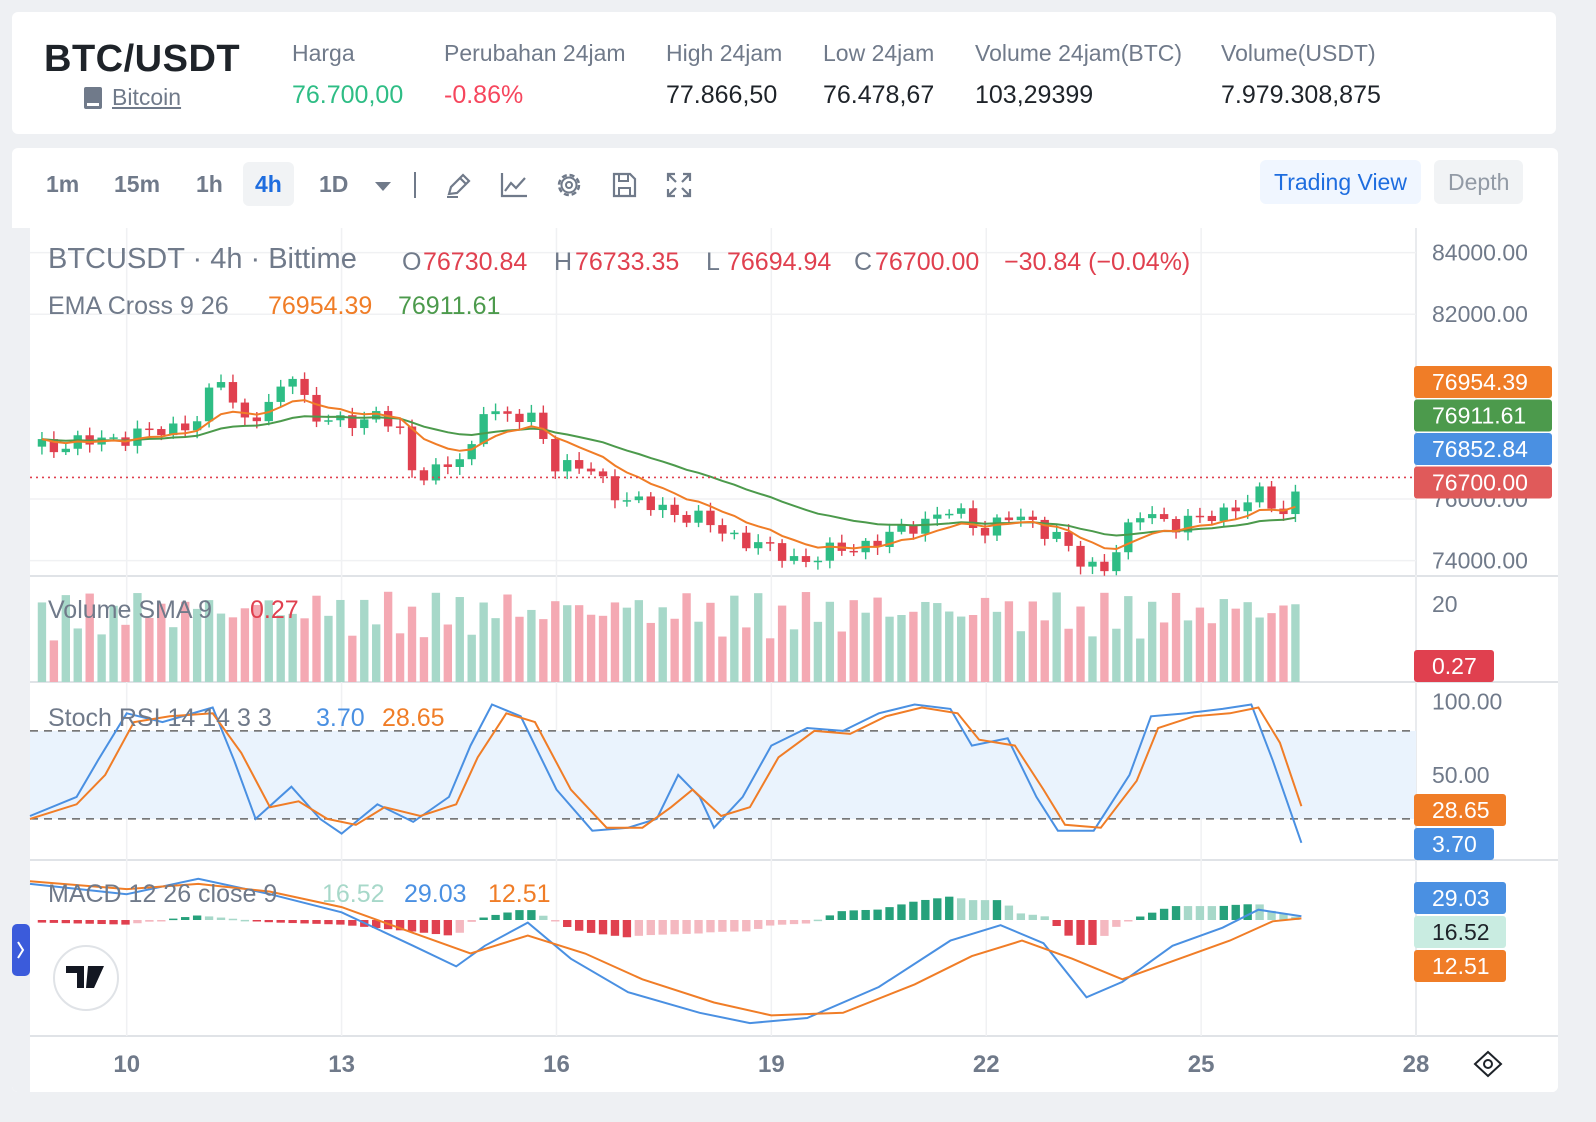 Image resolution: width=1596 pixels, height=1122 pixels. What do you see at coordinates (383, 186) in the screenshot?
I see `chevron-down-icon` at bounding box center [383, 186].